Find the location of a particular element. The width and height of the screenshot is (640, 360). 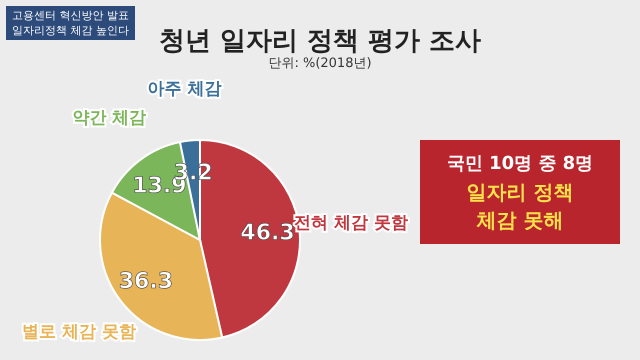

text: 일자리 정책 is located at coordinates (520, 192).